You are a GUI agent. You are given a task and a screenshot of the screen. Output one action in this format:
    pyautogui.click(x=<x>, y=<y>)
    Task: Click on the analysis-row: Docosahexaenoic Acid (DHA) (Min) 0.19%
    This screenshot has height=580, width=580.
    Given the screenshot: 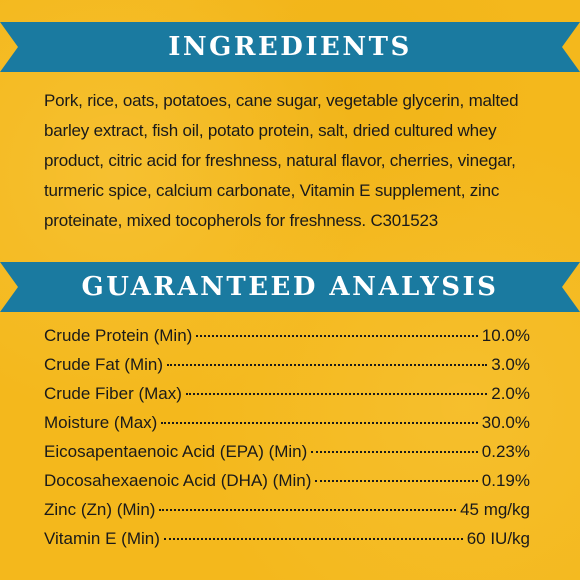 What is the action you would take?
    pyautogui.click(x=287, y=485)
    